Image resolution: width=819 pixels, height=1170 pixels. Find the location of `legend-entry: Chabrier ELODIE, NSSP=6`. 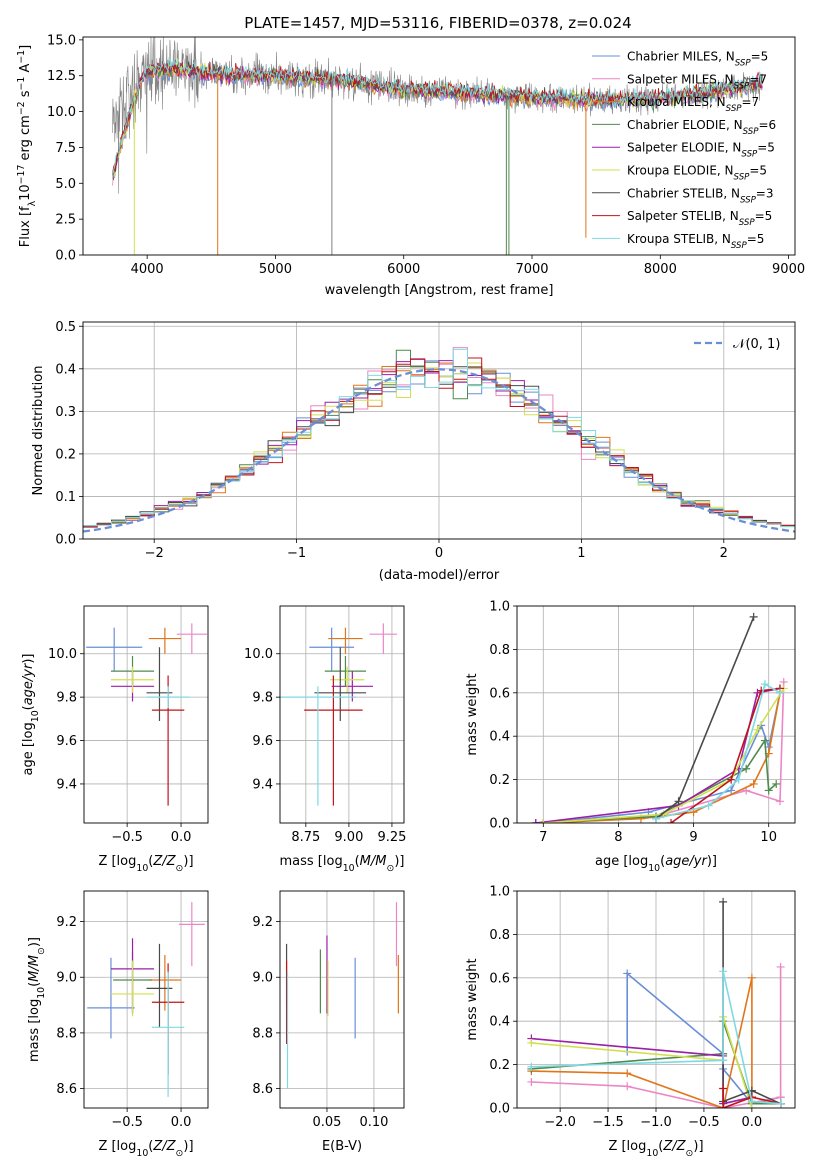

legend-entry: Chabrier ELODIE, NSSP=6 is located at coordinates (701, 127).